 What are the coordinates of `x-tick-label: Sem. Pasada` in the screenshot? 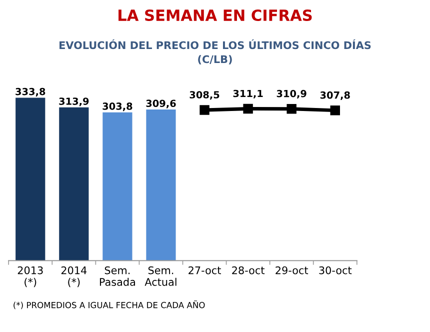 It's located at (117, 276).